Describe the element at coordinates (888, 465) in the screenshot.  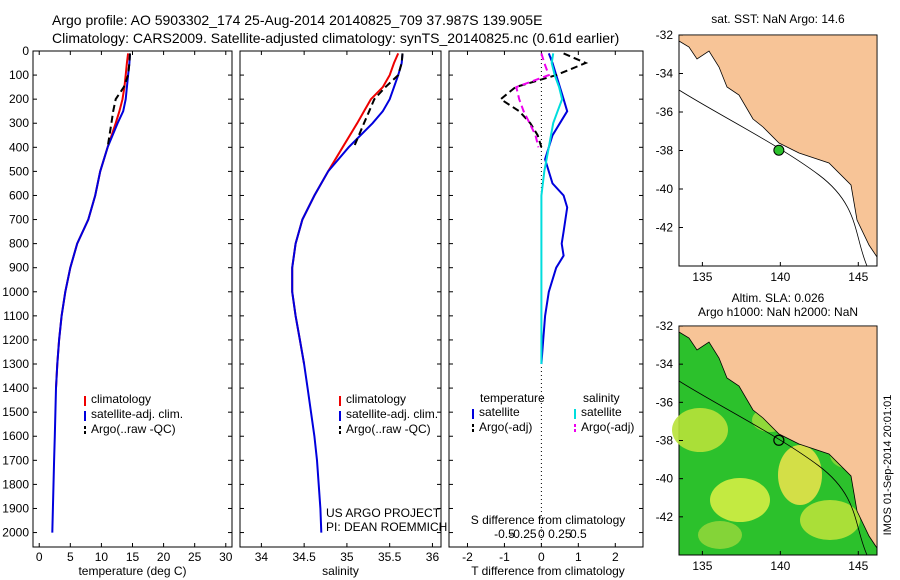
I see `imos-timestamp-label: IMOS 01-Sep-2014 20:01:01` at that location.